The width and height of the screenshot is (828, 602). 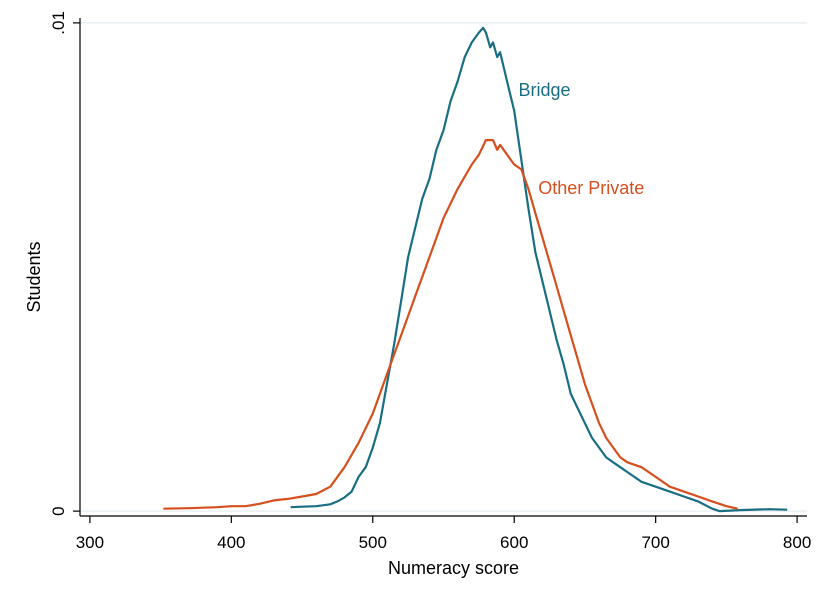 I want to click on series-labels: Bridge Other Private, so click(x=581, y=139).